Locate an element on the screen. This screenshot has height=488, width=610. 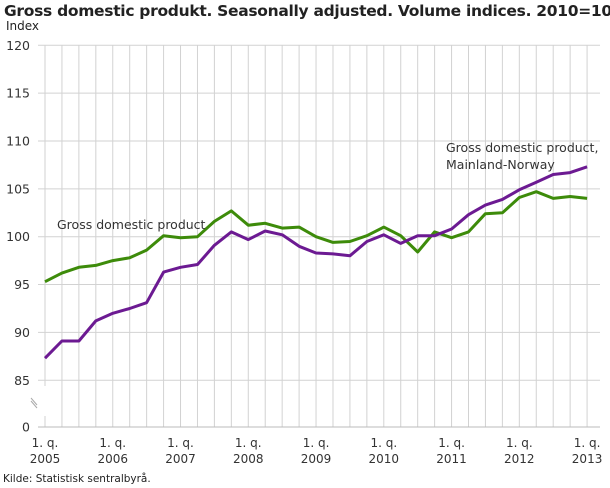
axis-break-gap is located at coordinates (45, 401).